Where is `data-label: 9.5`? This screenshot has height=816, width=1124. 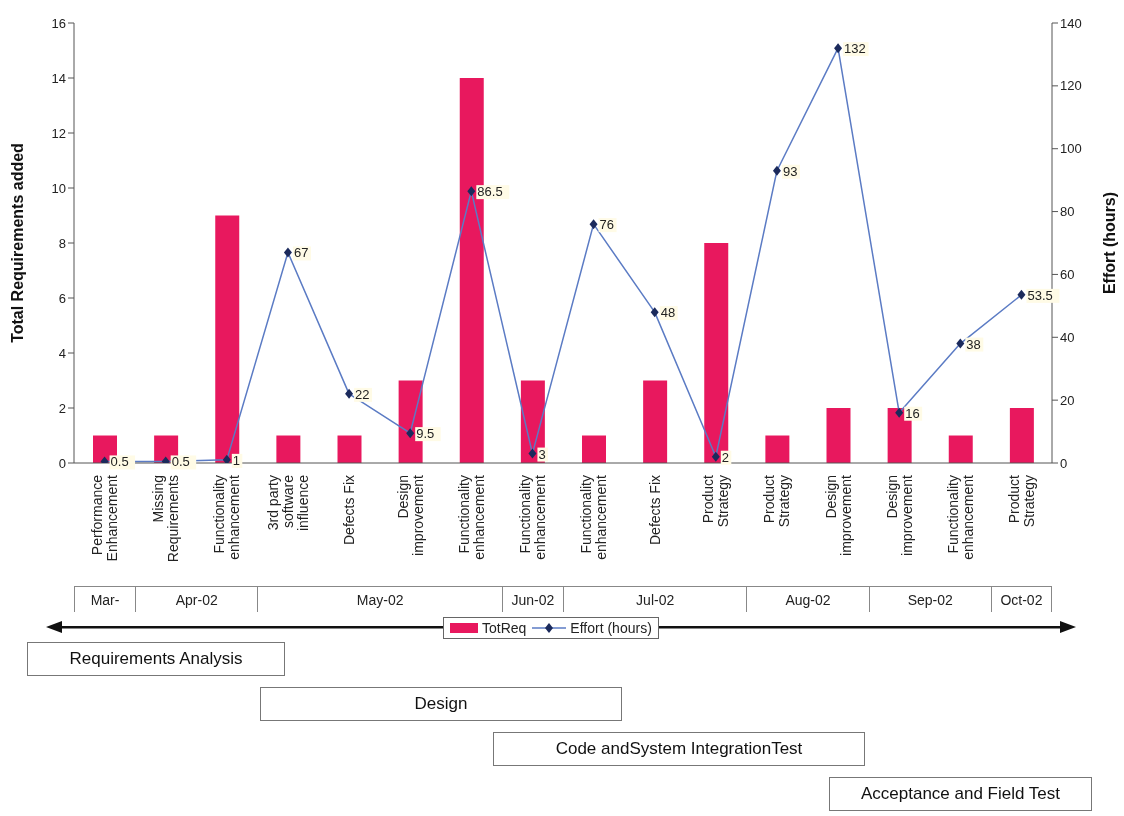 data-label: 9.5 is located at coordinates (425, 434).